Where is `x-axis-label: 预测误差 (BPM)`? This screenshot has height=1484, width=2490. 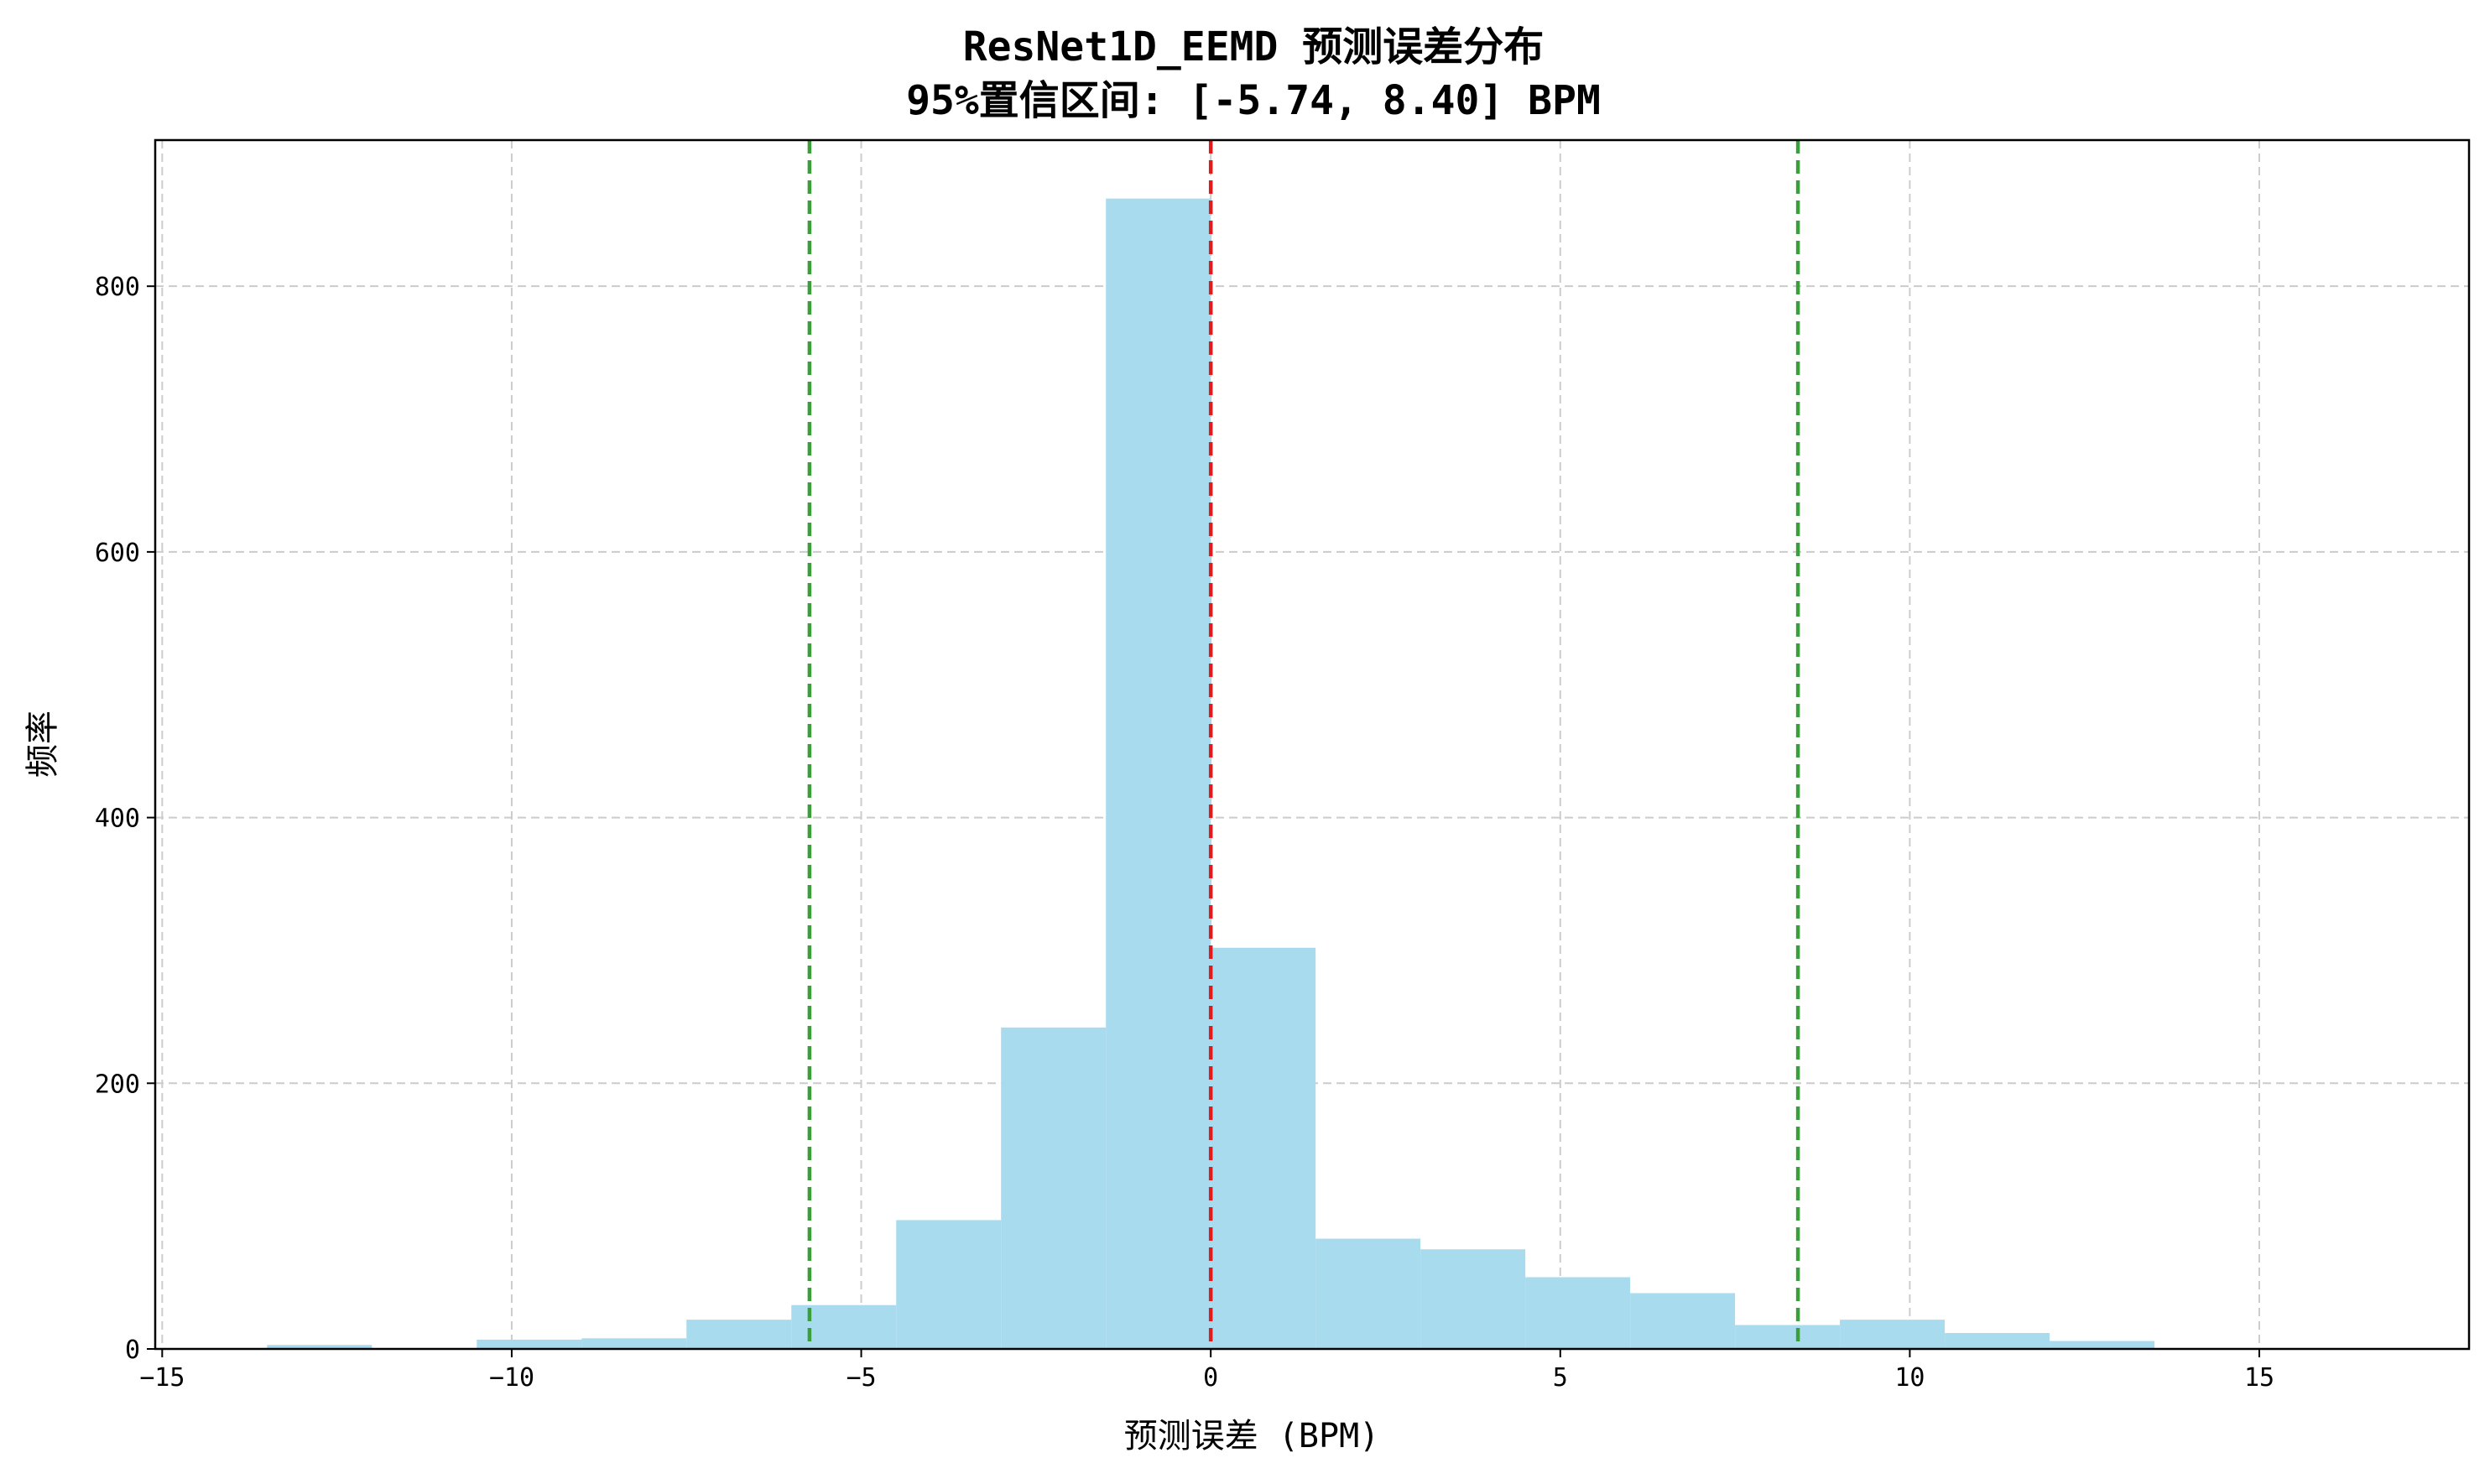
x-axis-label: 预测误差 (BPM) is located at coordinates (1252, 1436).